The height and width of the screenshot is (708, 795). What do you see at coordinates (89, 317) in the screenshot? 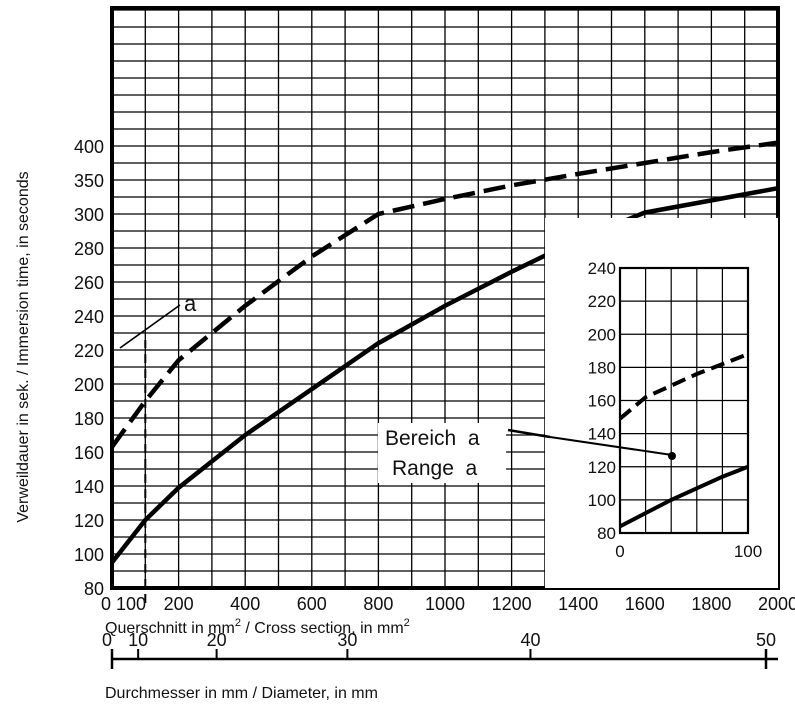
I see `y-tick-label: 240` at bounding box center [89, 317].